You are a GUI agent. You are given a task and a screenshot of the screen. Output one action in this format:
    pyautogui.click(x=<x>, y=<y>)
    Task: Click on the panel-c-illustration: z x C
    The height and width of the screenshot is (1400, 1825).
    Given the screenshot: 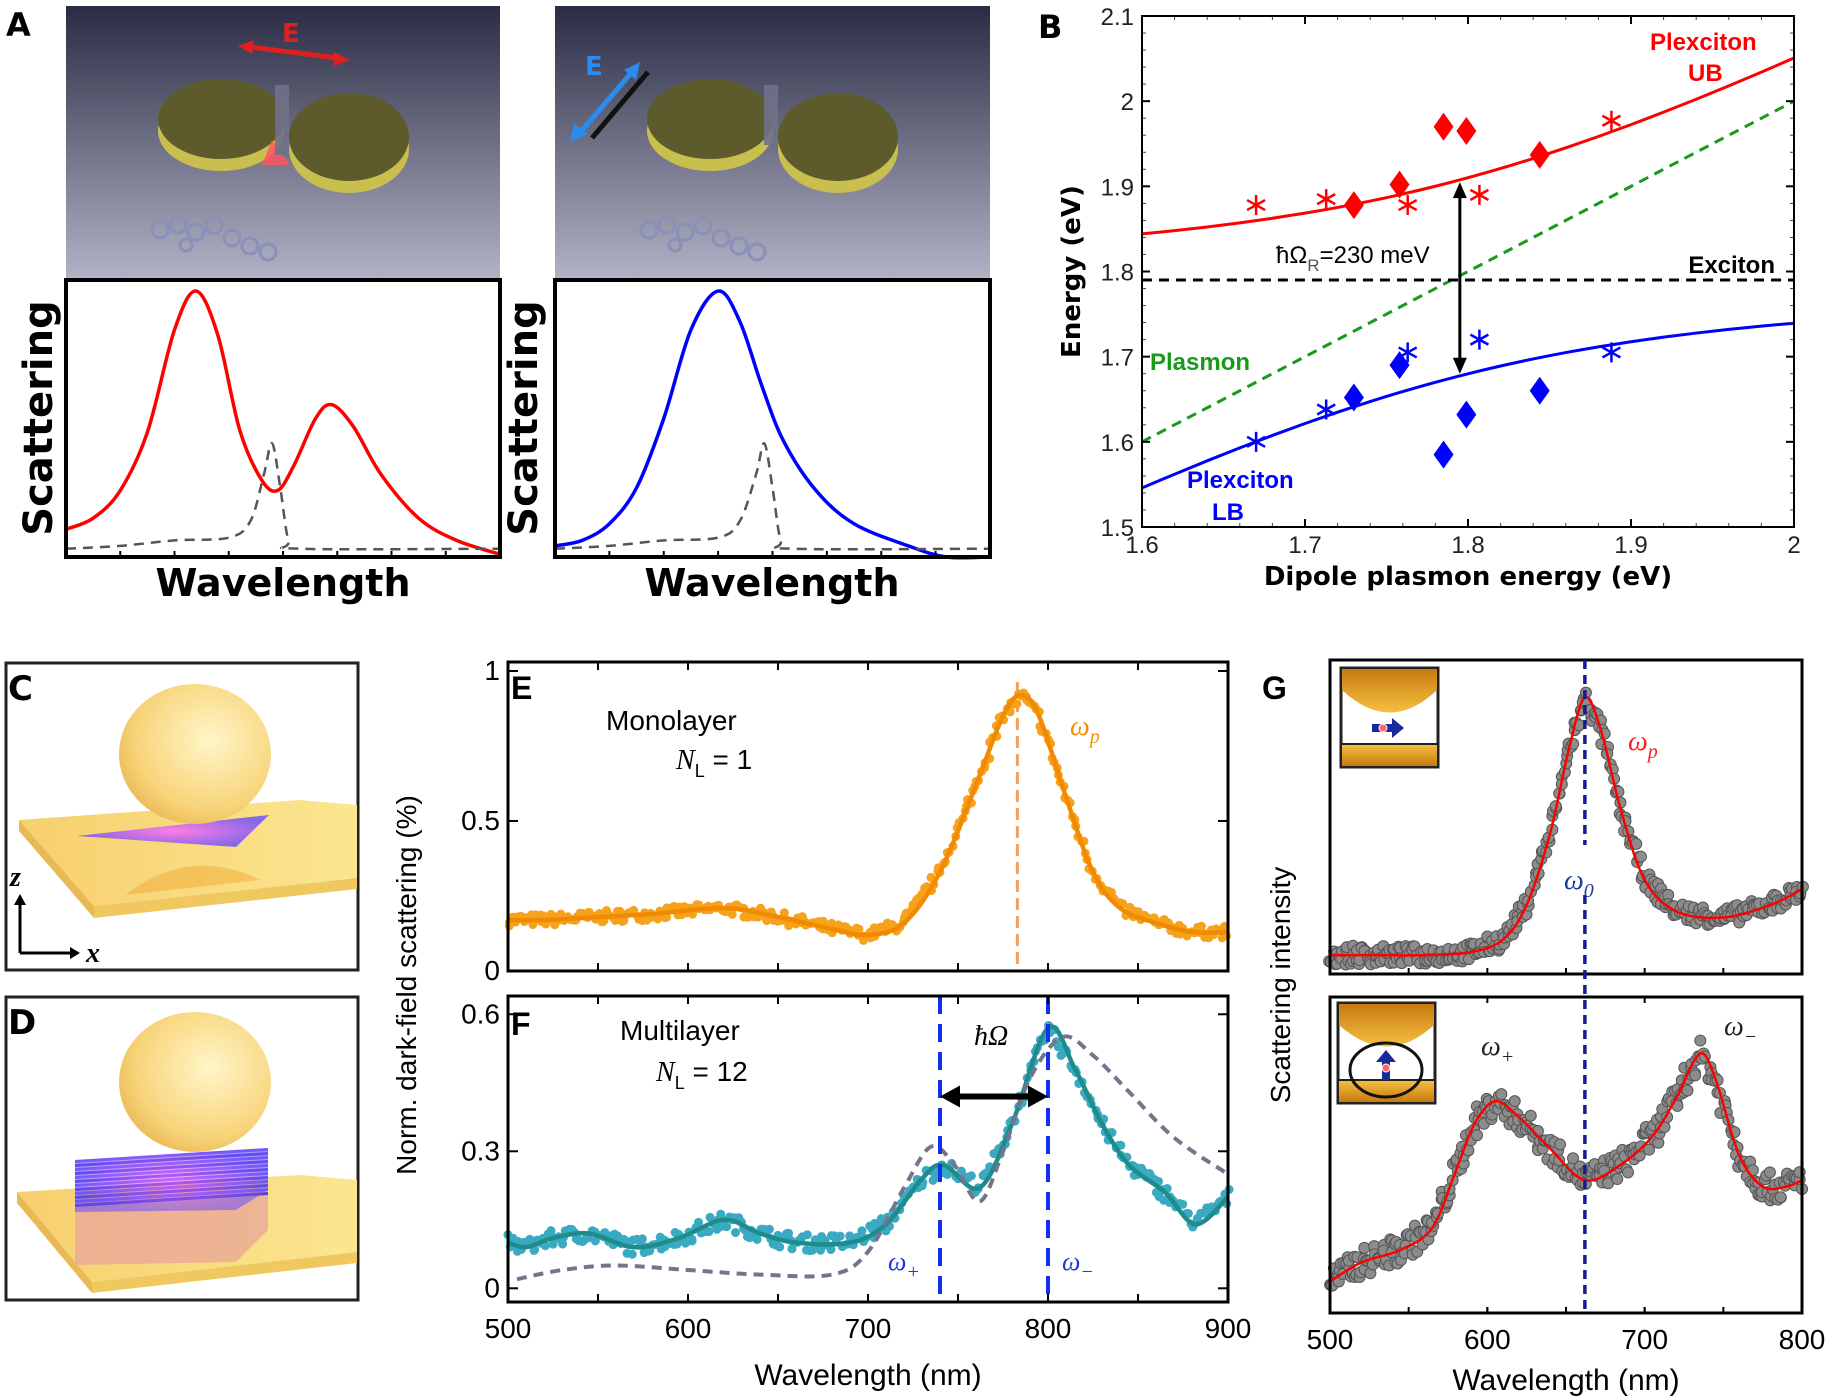 What is the action you would take?
    pyautogui.click(x=182, y=816)
    